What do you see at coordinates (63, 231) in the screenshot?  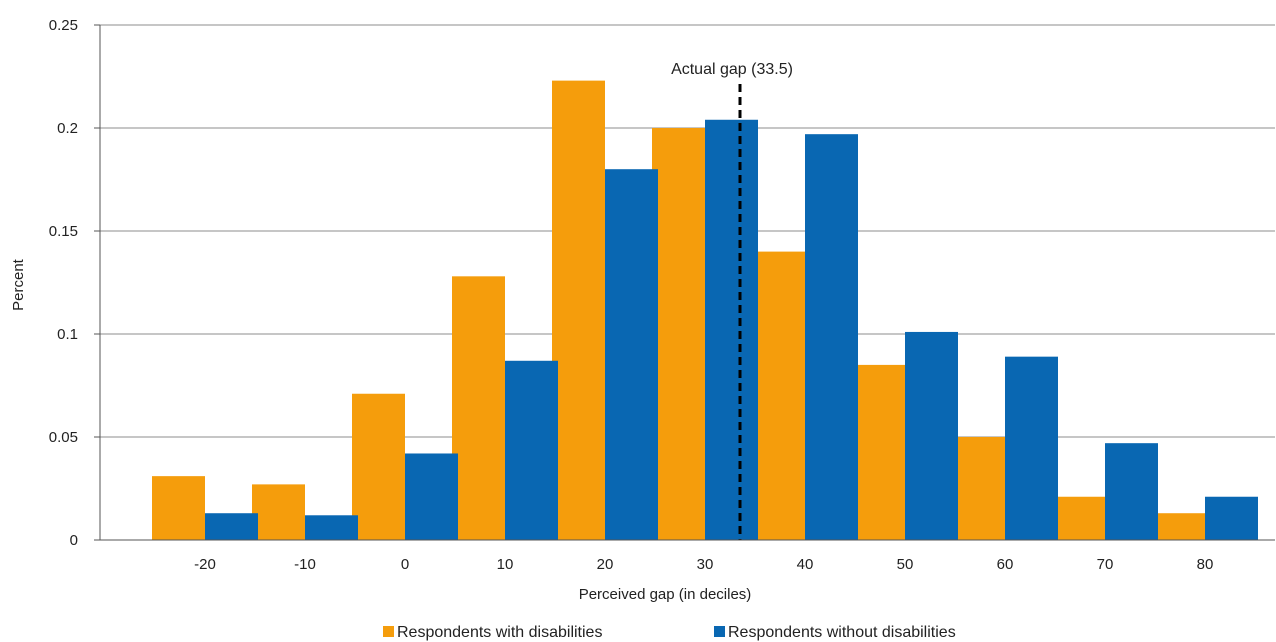 I see `y-tick-label: 0.15` at bounding box center [63, 231].